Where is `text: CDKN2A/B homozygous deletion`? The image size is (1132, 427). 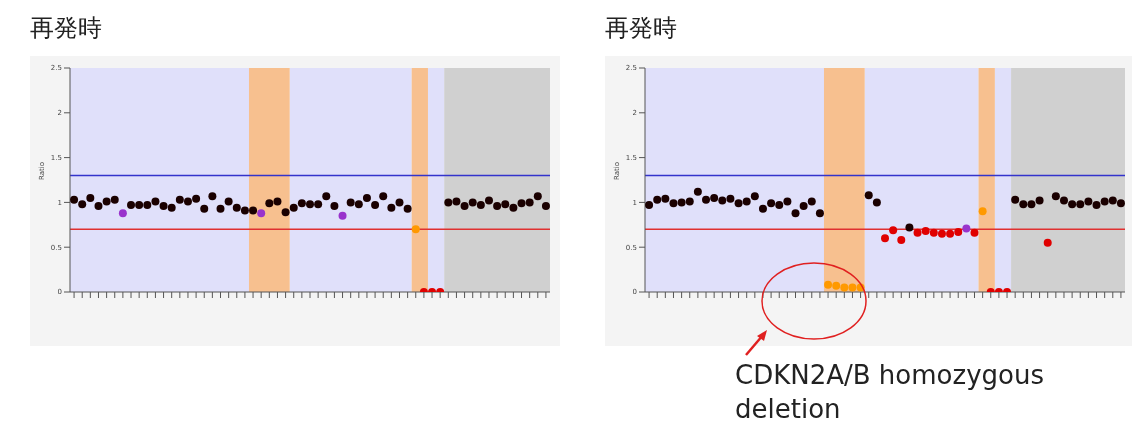
text: CDKN2A/B homozygous deletion is located at coordinates (890, 392).